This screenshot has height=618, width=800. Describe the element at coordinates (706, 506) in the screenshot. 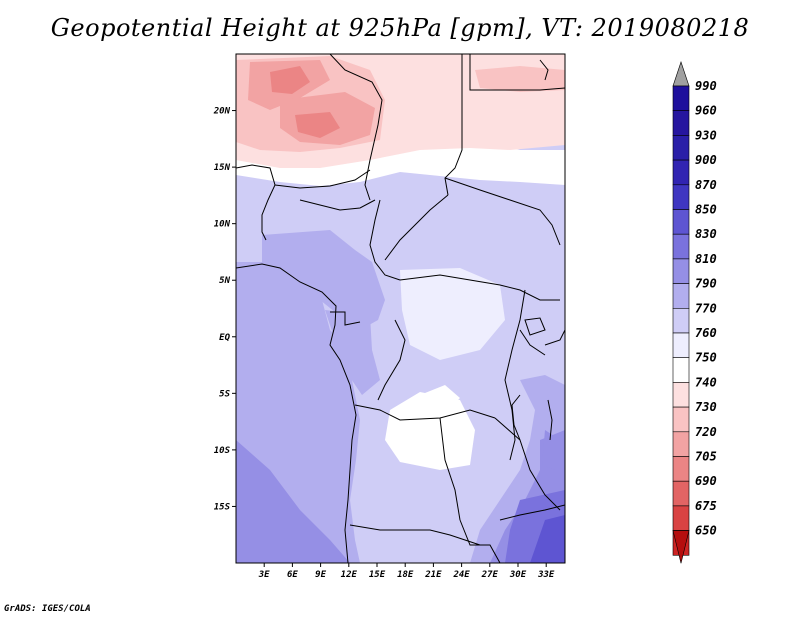

I see `legend-level-label: 675` at that location.